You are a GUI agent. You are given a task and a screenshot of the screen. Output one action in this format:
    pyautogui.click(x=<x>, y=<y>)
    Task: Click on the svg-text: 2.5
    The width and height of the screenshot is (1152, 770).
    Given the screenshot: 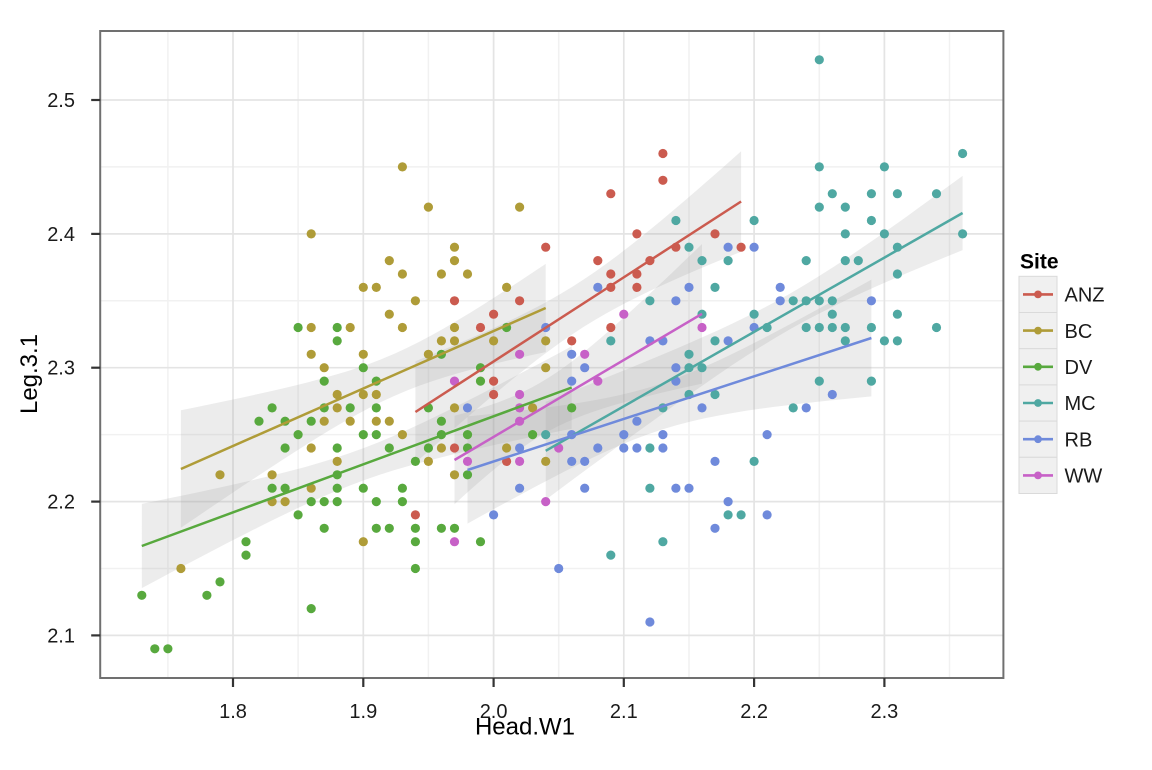 What is the action you would take?
    pyautogui.click(x=61, y=101)
    